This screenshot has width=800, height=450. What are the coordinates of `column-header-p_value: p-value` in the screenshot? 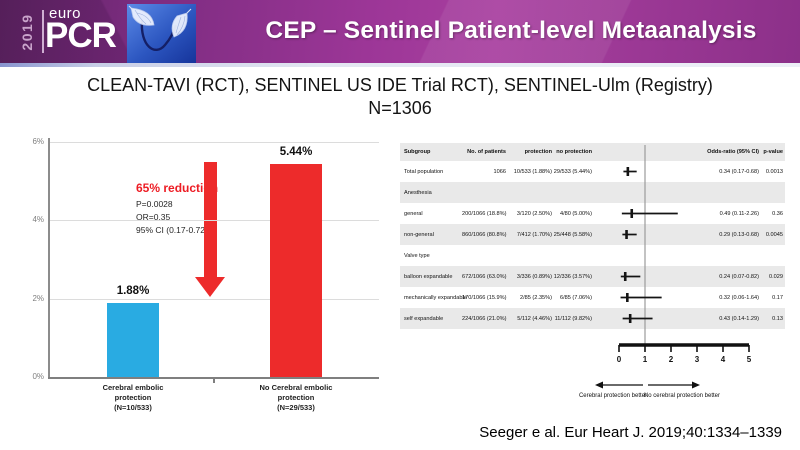 It's located at (773, 152).